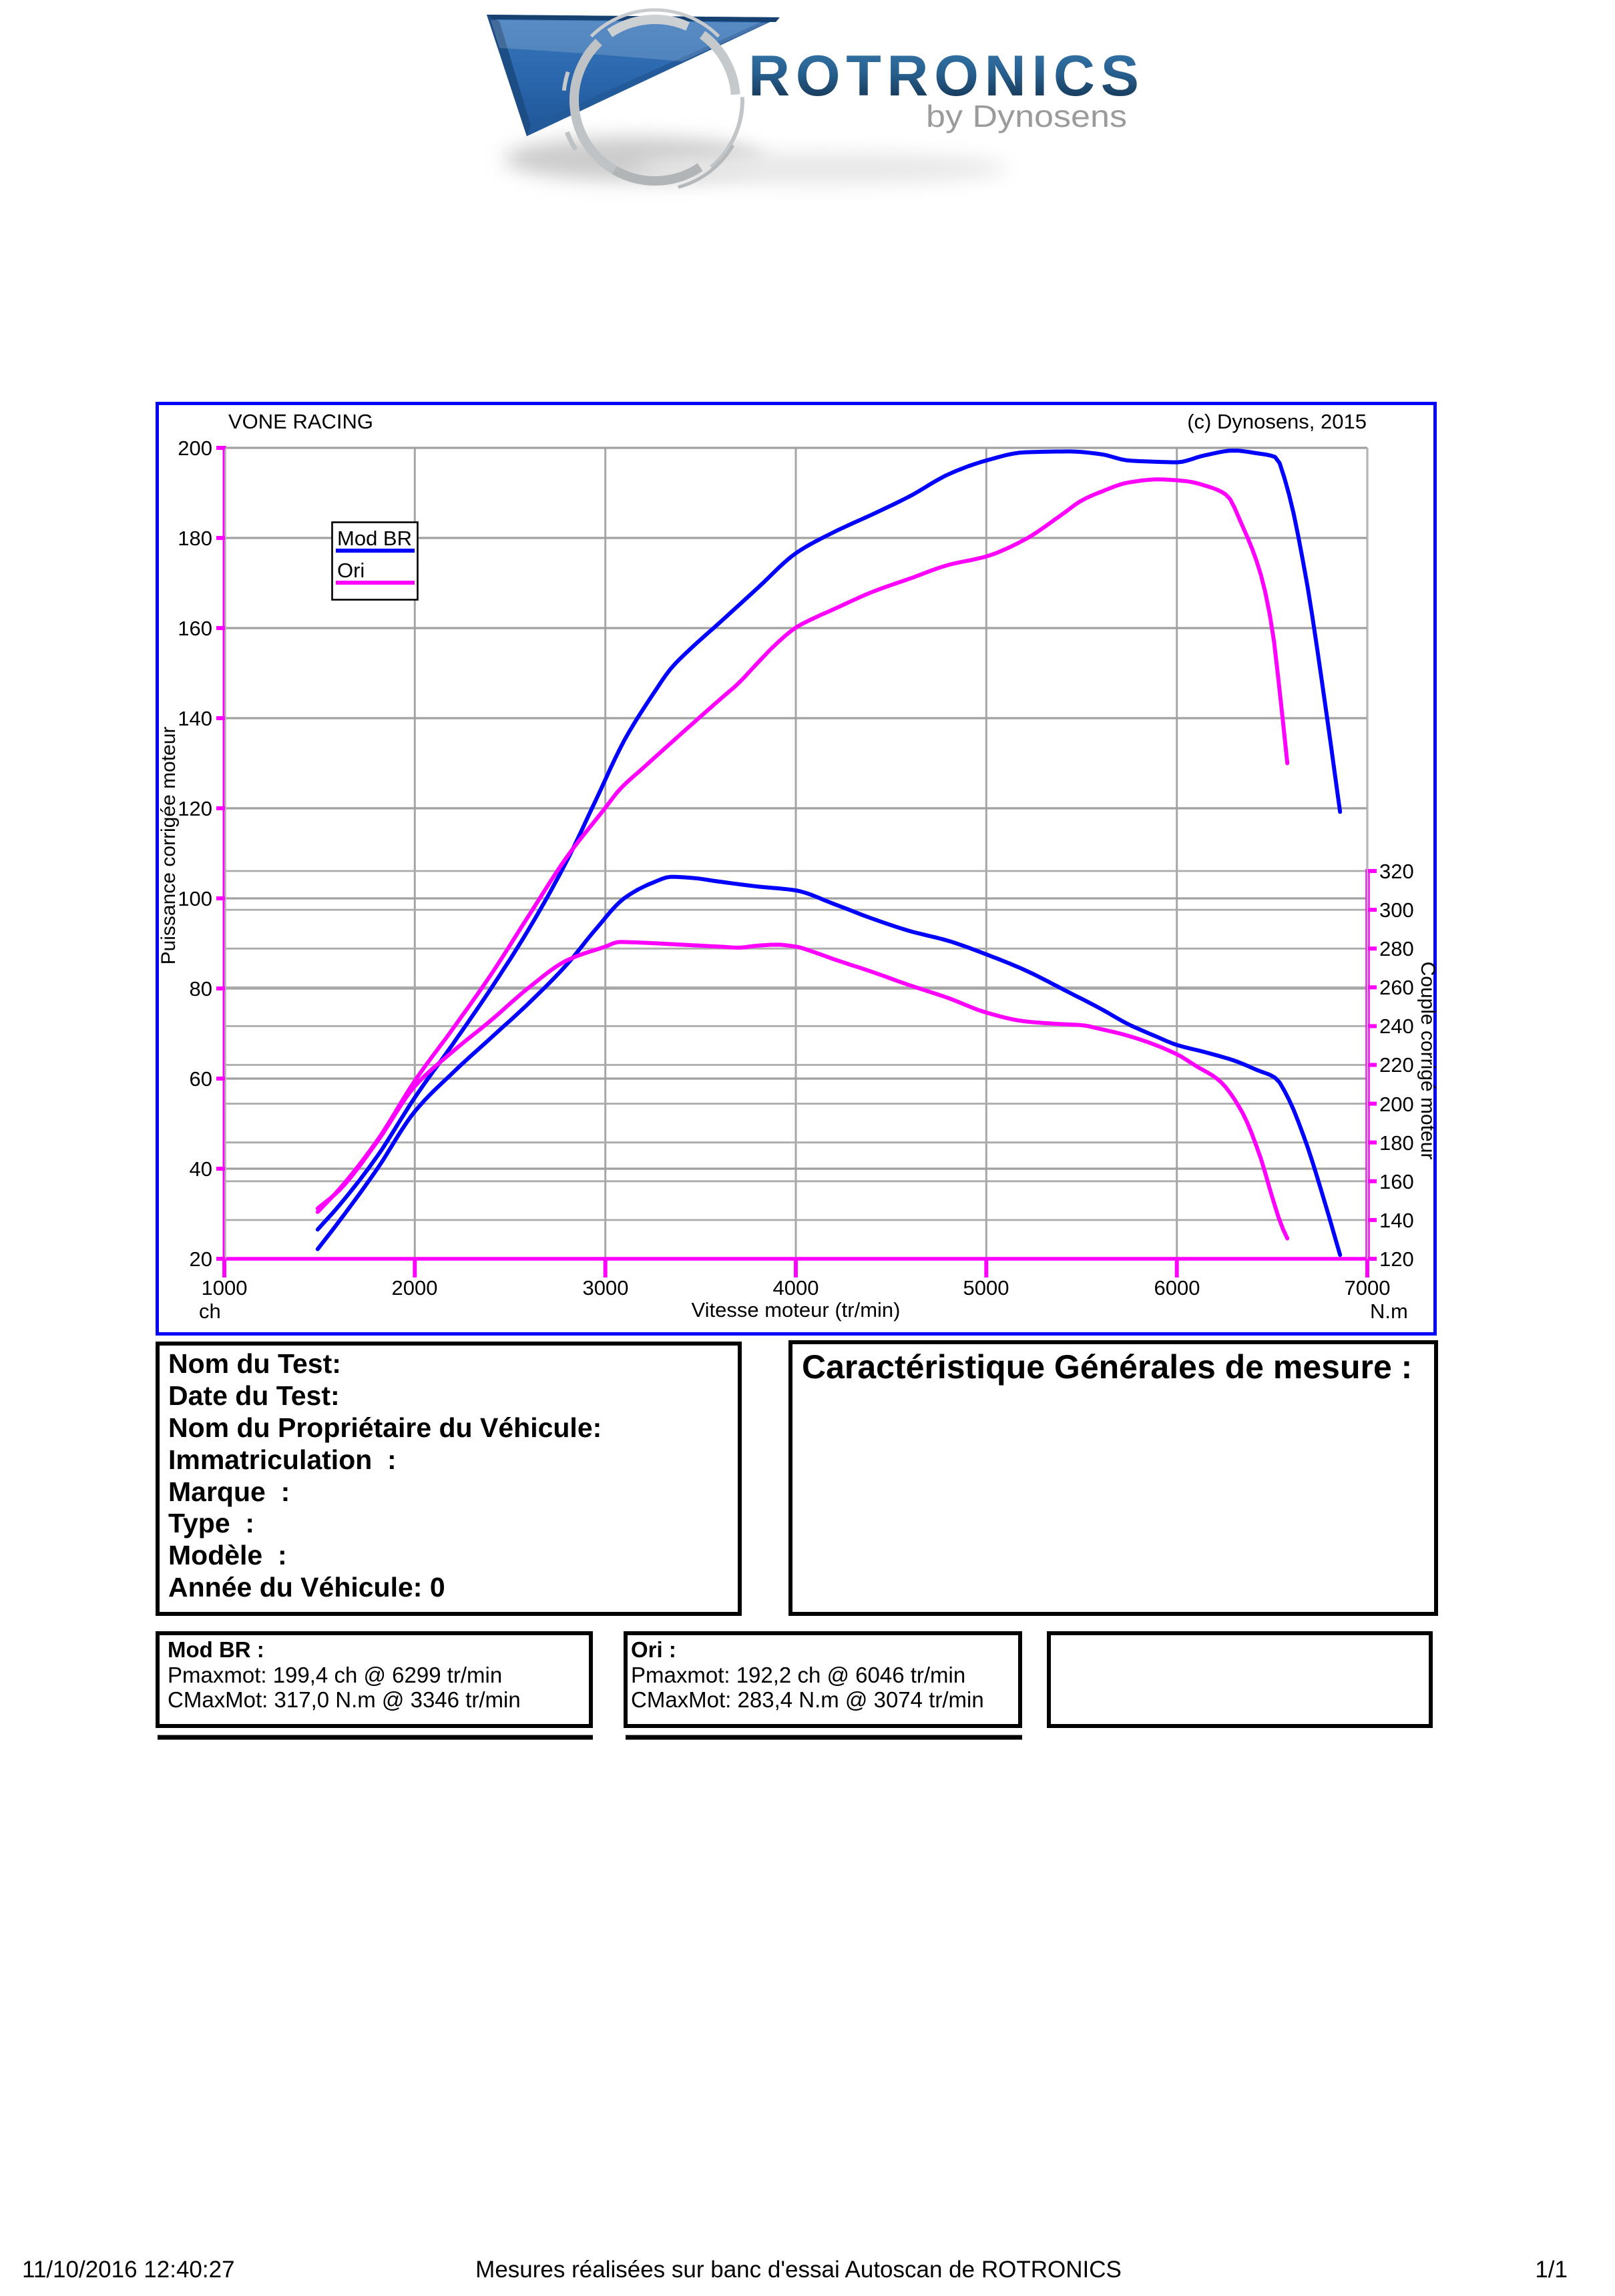  Describe the element at coordinates (225, 1288) in the screenshot. I see `svg-text: 1000` at that location.